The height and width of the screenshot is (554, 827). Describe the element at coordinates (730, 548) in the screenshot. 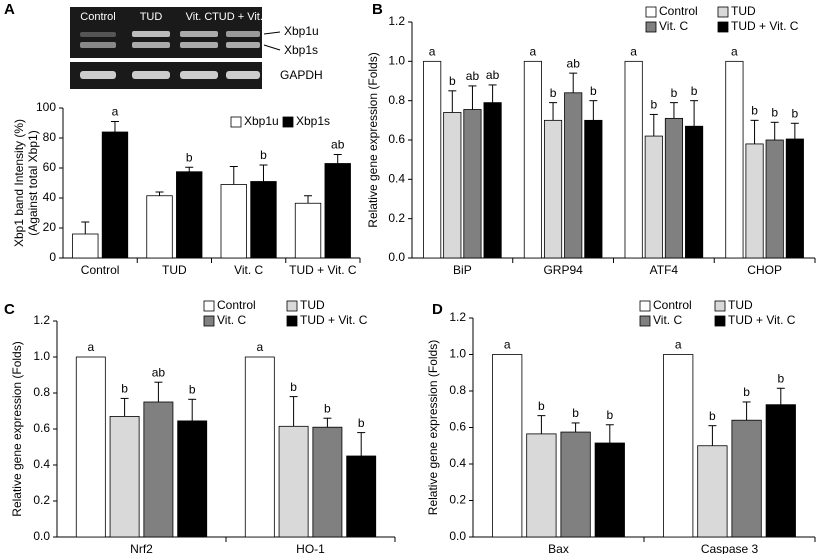

I see `x-tick-label: Caspase 3` at that location.